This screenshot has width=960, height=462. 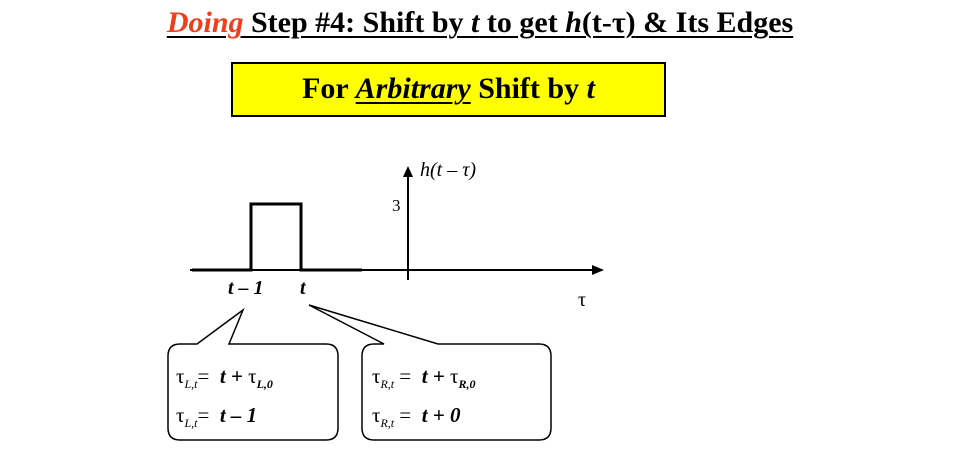 What do you see at coordinates (205, 22) in the screenshot?
I see `title-doing: Doing` at bounding box center [205, 22].